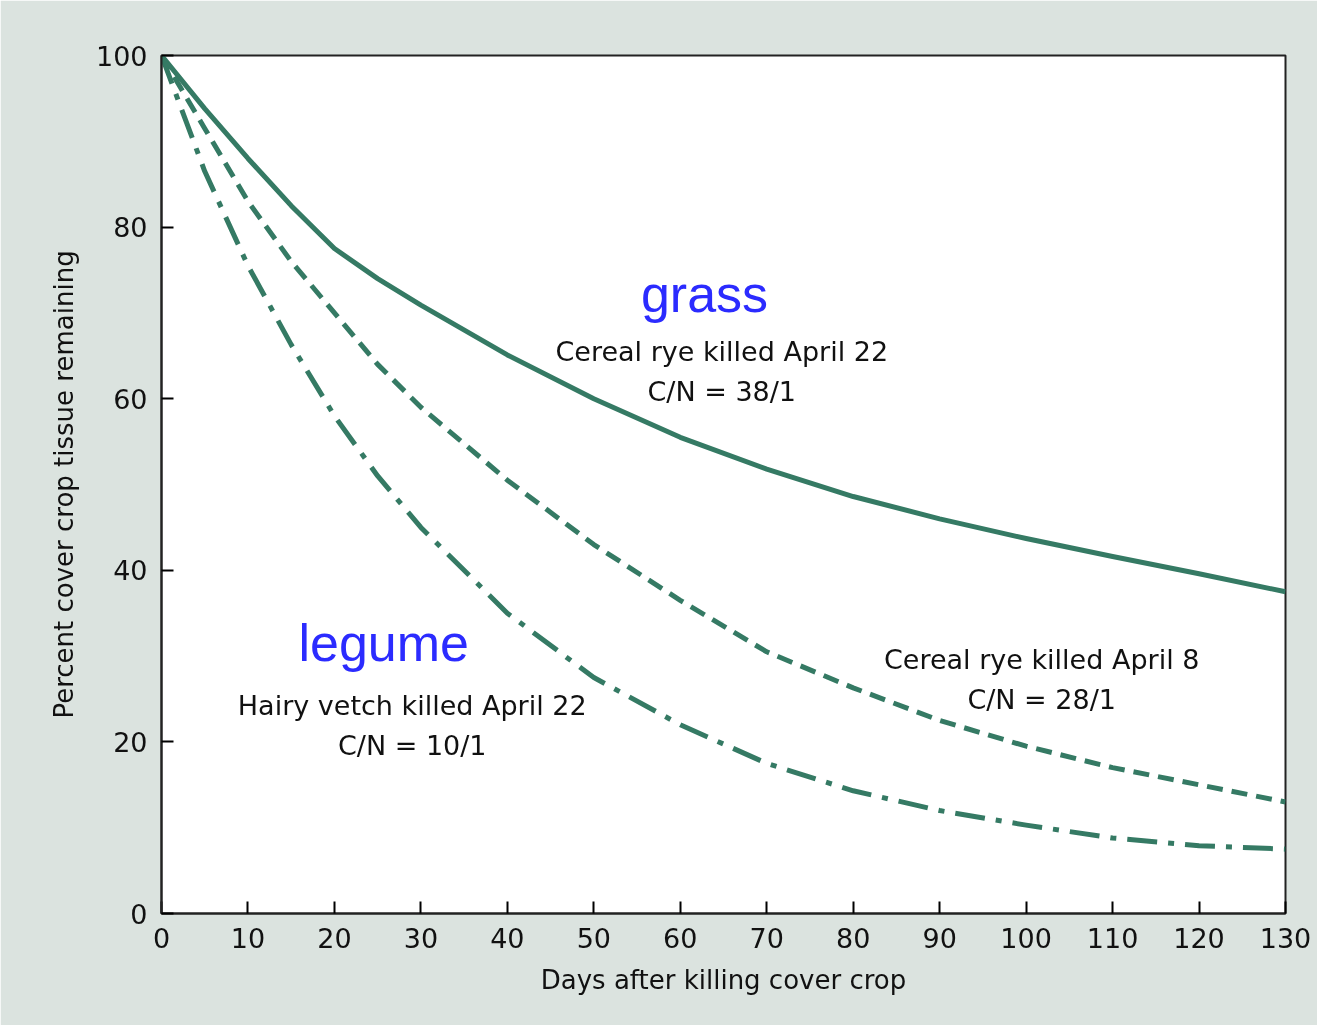 The width and height of the screenshot is (1317, 1025). What do you see at coordinates (121, 56) in the screenshot?
I see `y-tick-label: 100` at bounding box center [121, 56].